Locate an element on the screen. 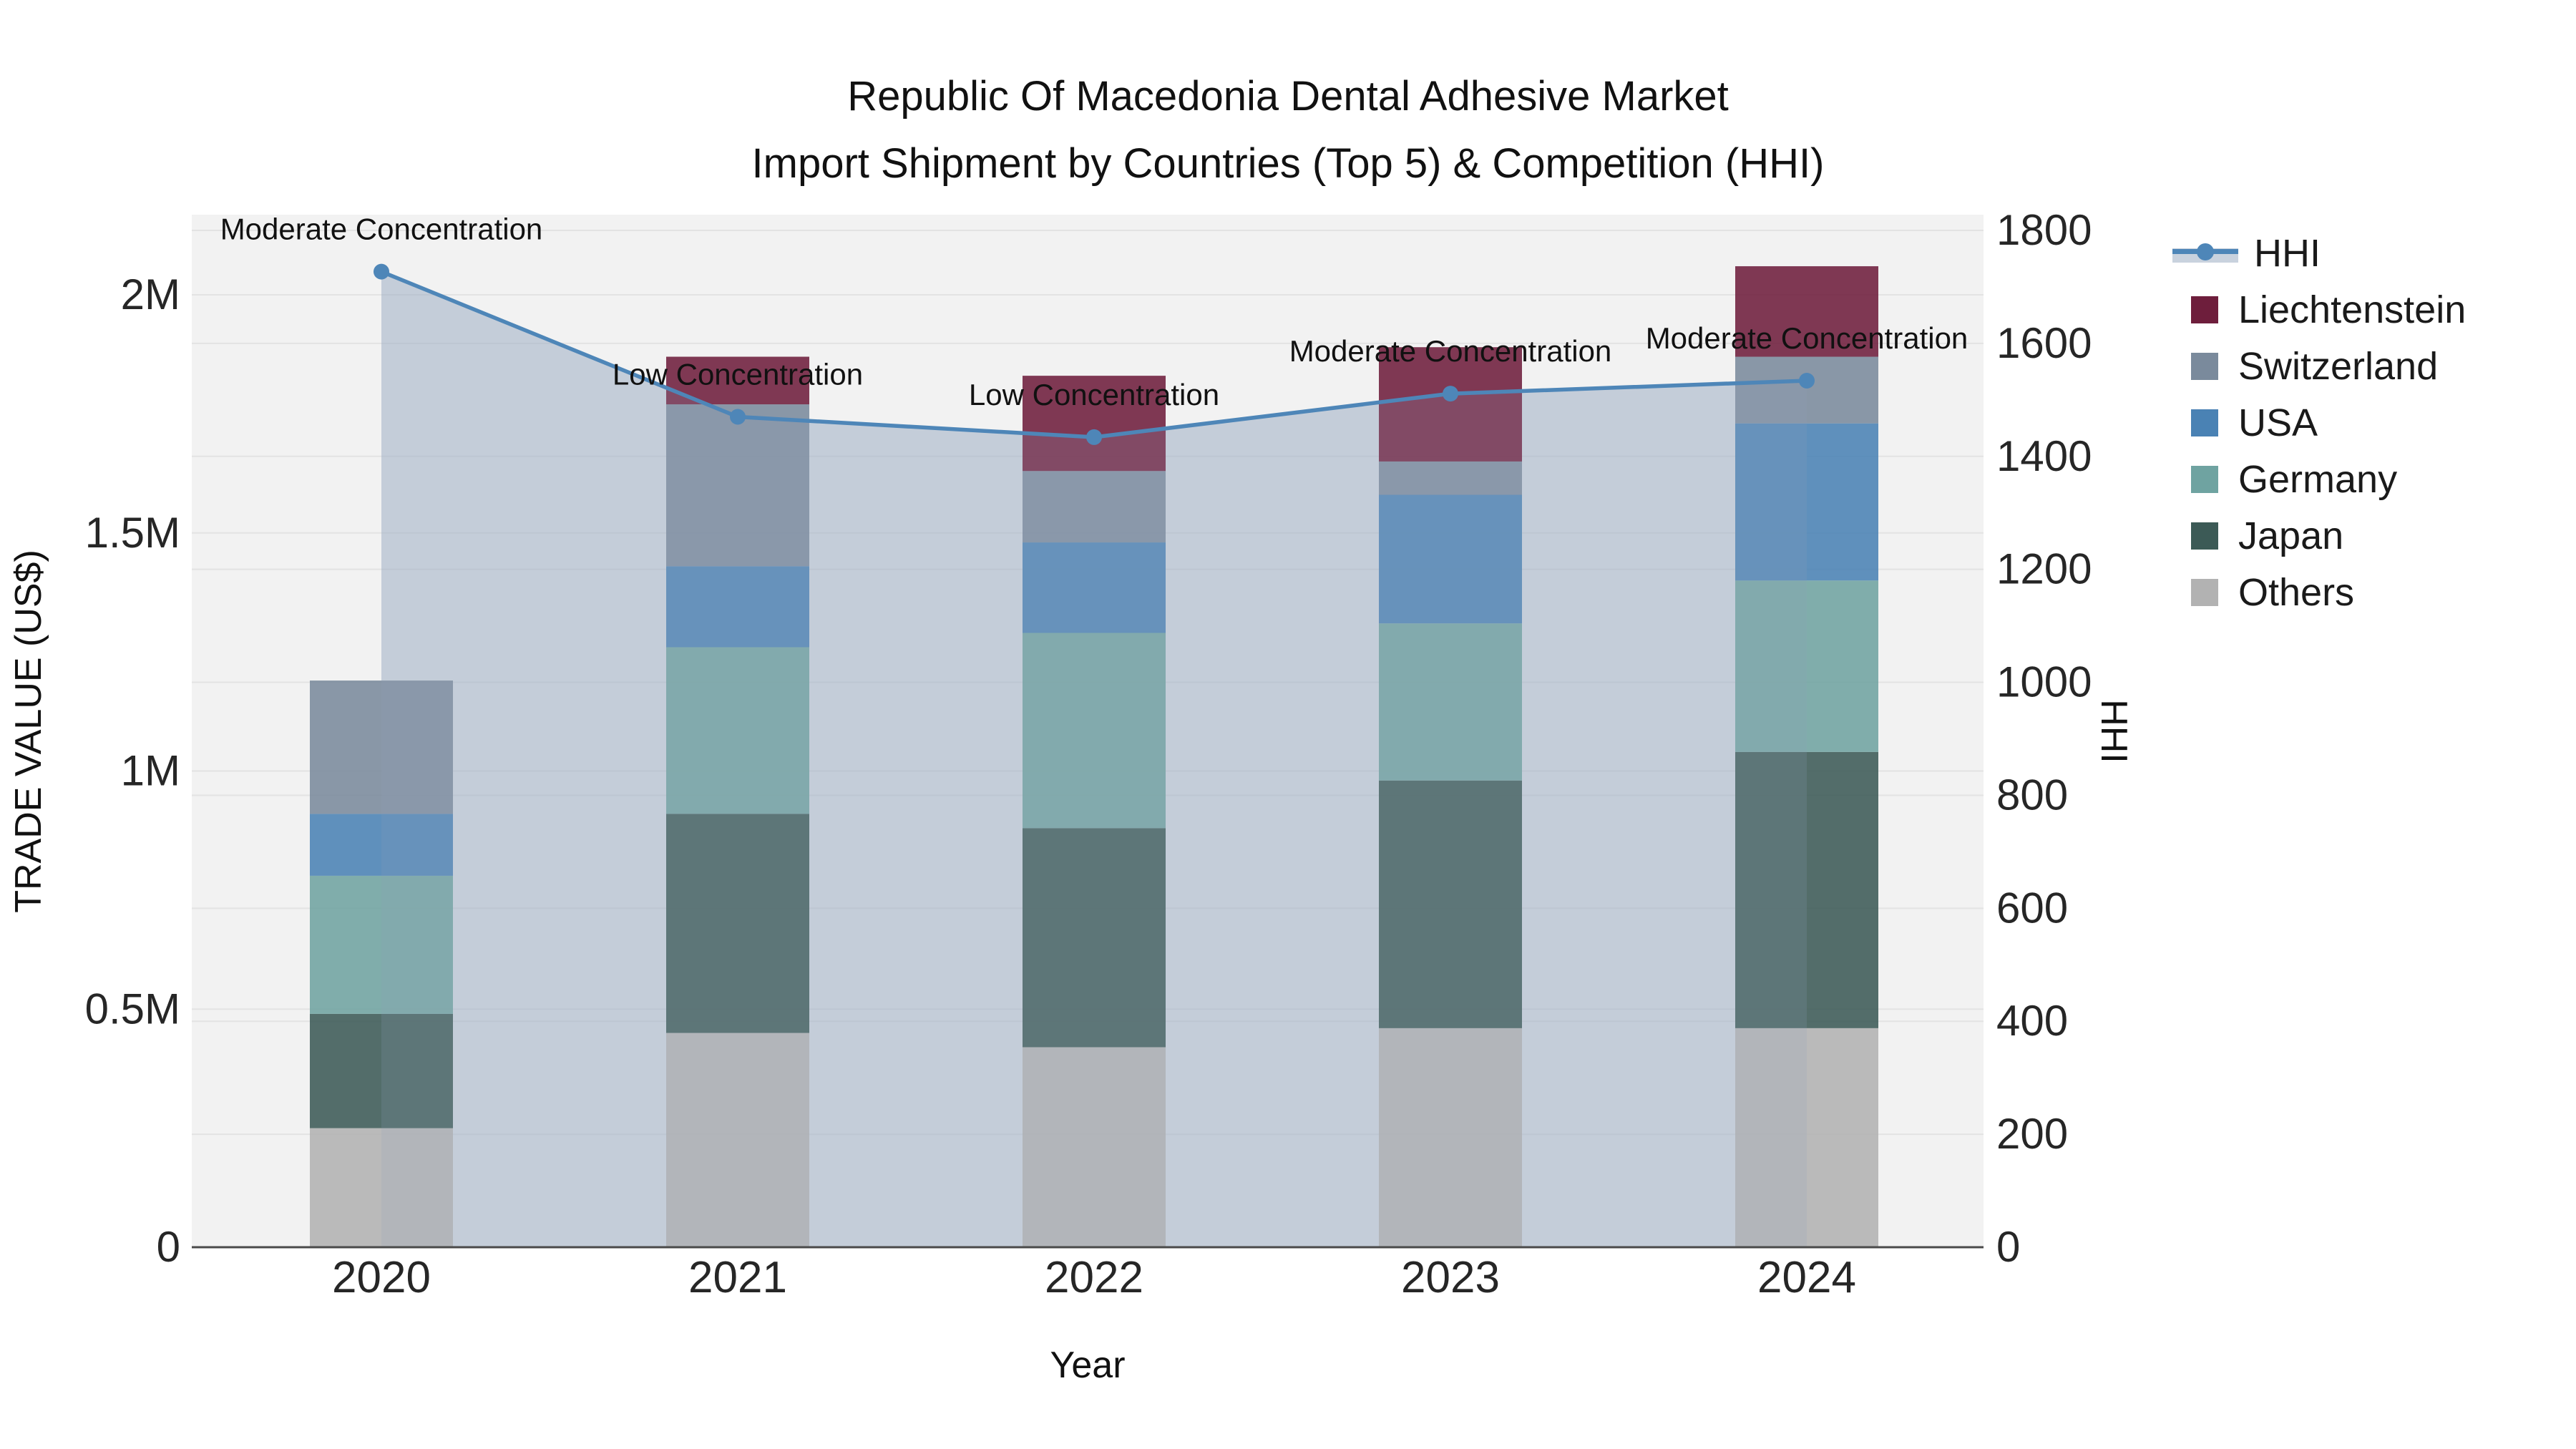  hhi-line-swatch-icon is located at coordinates (2205, 253).